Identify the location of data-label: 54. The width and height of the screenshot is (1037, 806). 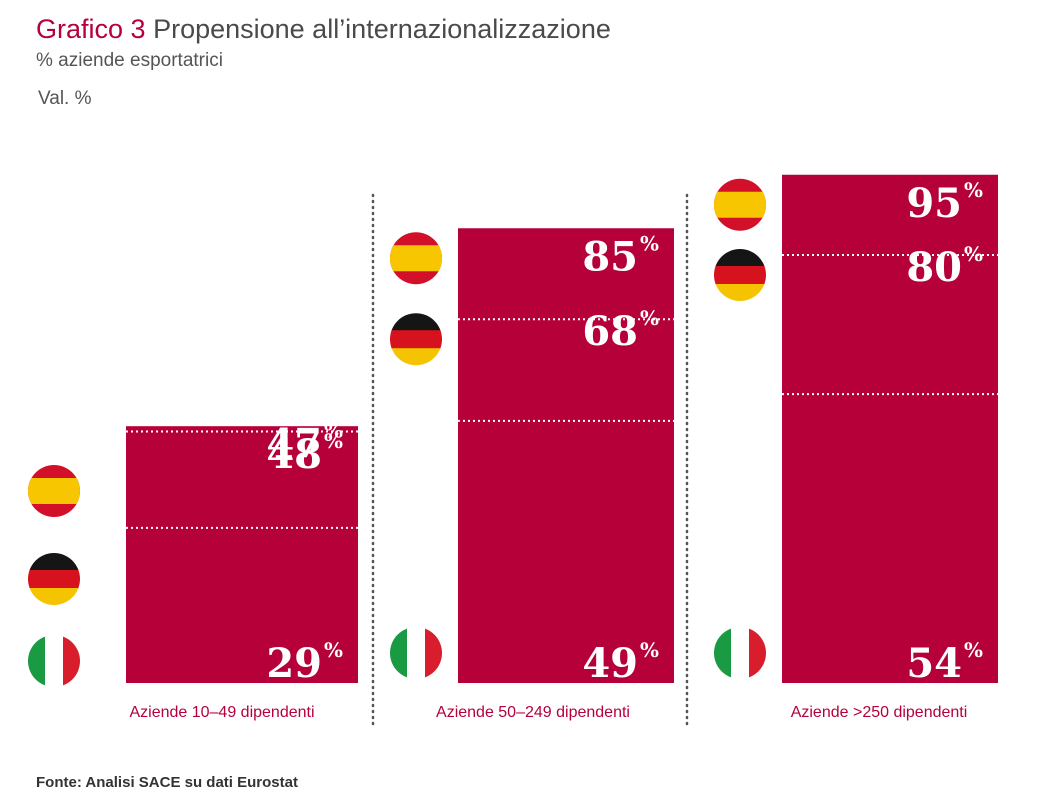
(934, 663).